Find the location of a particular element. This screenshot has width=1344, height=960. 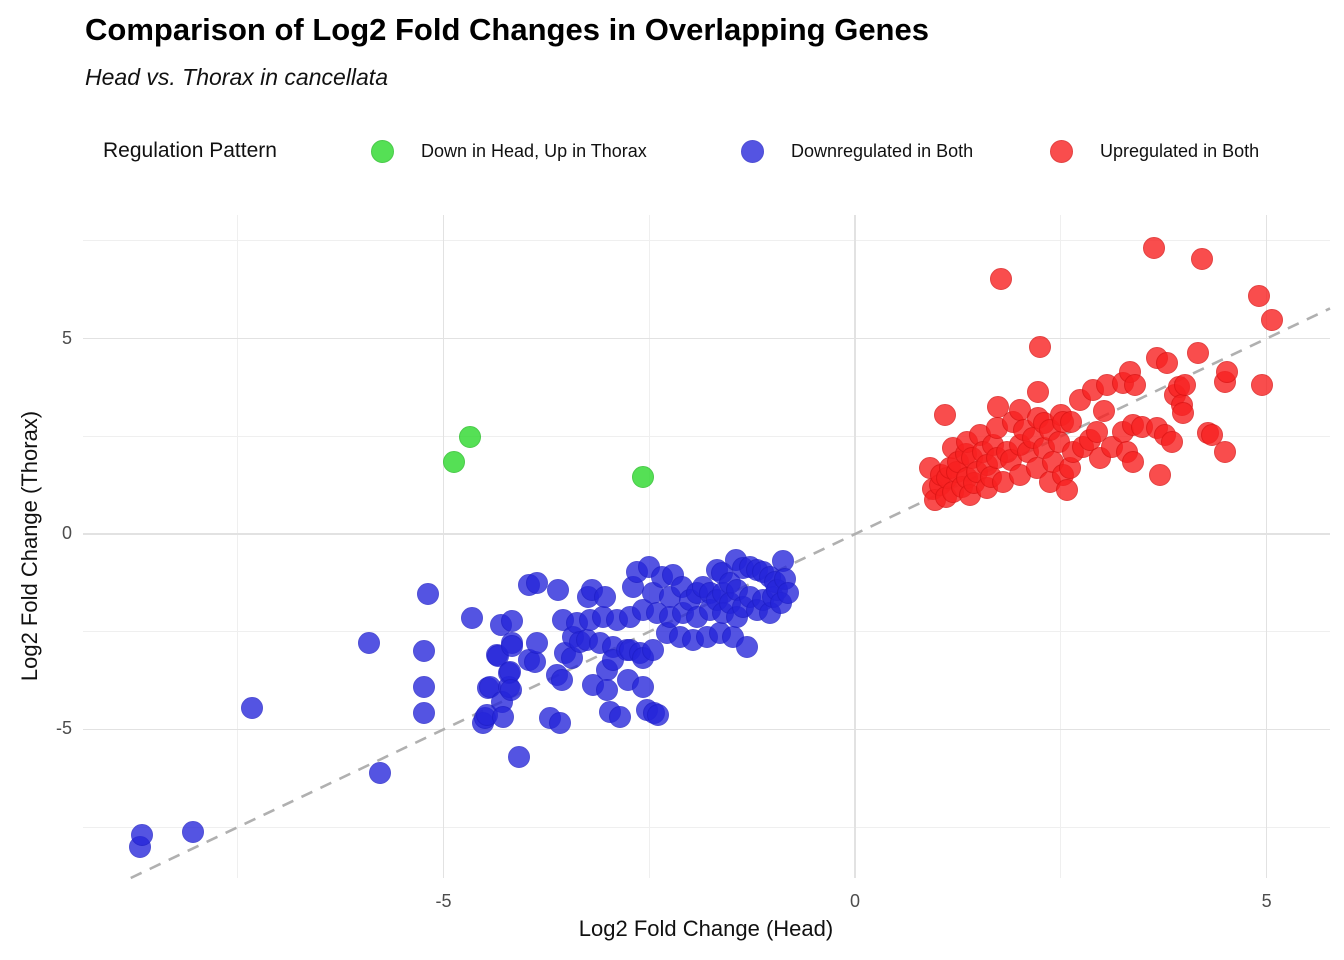

y-tick-label: 5 is located at coordinates (66, 337).